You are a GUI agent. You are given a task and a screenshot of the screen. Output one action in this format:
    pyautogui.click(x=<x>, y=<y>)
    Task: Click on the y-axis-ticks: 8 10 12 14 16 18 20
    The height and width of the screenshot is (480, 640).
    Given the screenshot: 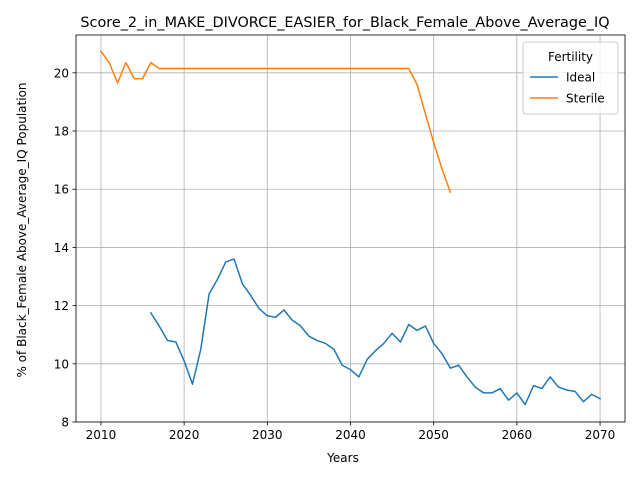 What is the action you would take?
    pyautogui.click(x=65, y=248)
    